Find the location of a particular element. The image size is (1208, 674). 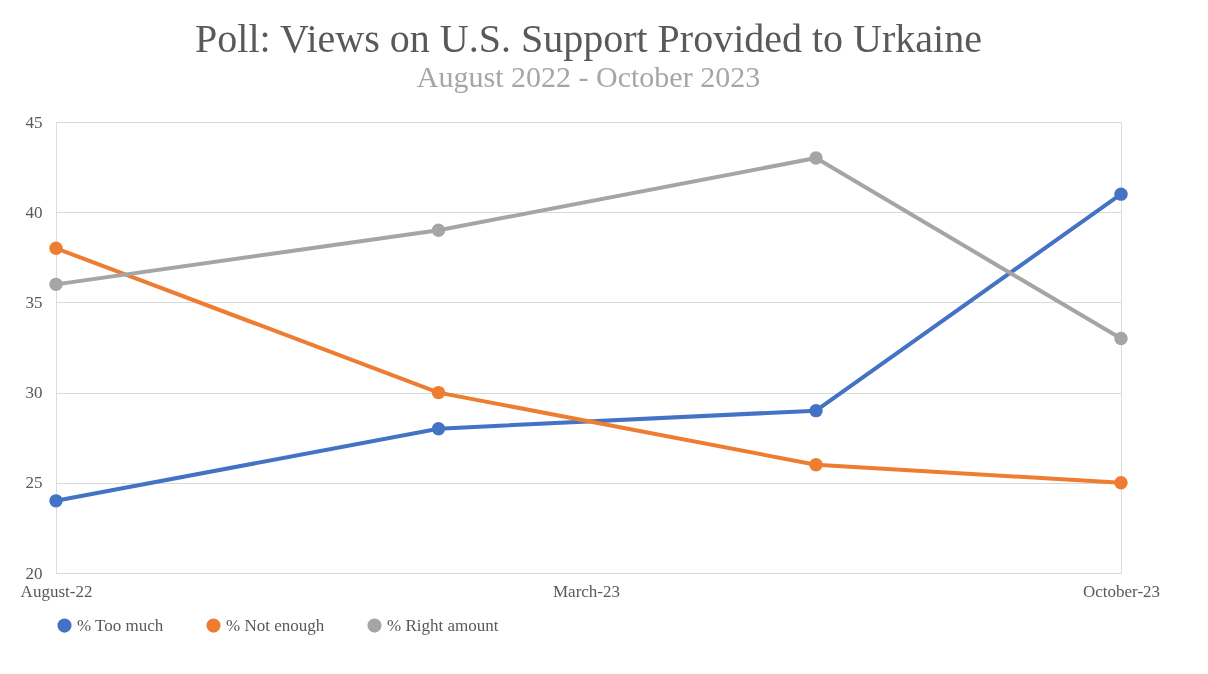

legend-label: % Right amount is located at coordinates (443, 625).